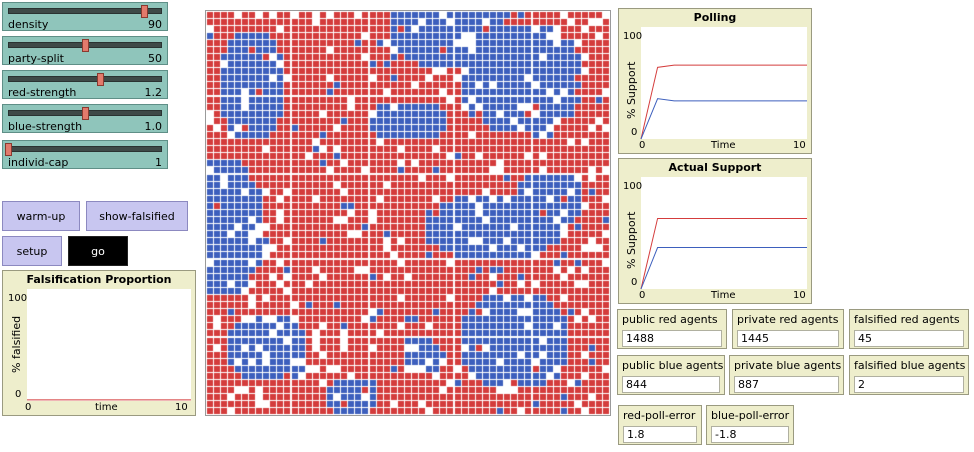 Image resolution: width=974 pixels, height=452 pixels. I want to click on setup-button: setup, so click(32, 251).